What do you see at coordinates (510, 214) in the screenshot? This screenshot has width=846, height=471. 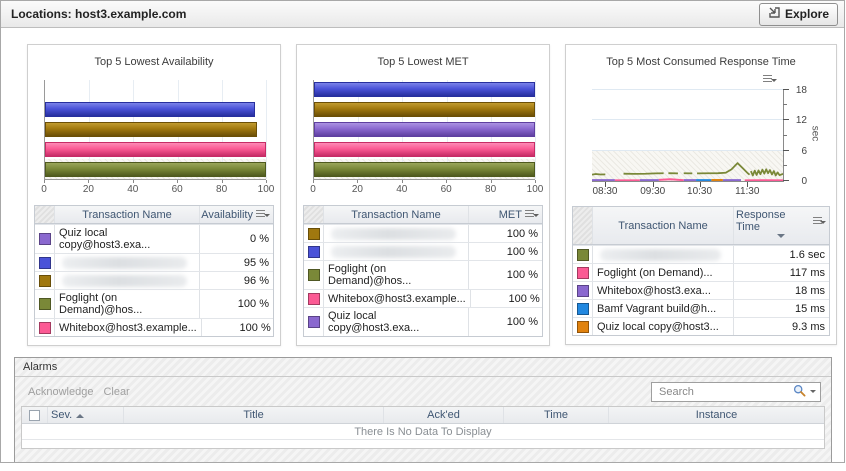 I see `value-header-label: MET` at bounding box center [510, 214].